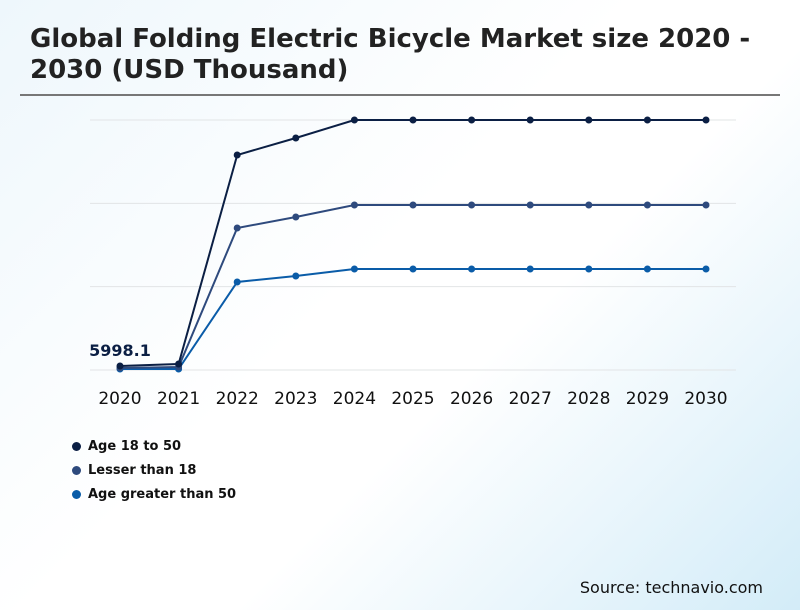 This screenshot has width=800, height=610. What do you see at coordinates (412, 399) in the screenshot?
I see `x-tick-label: 2025` at bounding box center [412, 399].